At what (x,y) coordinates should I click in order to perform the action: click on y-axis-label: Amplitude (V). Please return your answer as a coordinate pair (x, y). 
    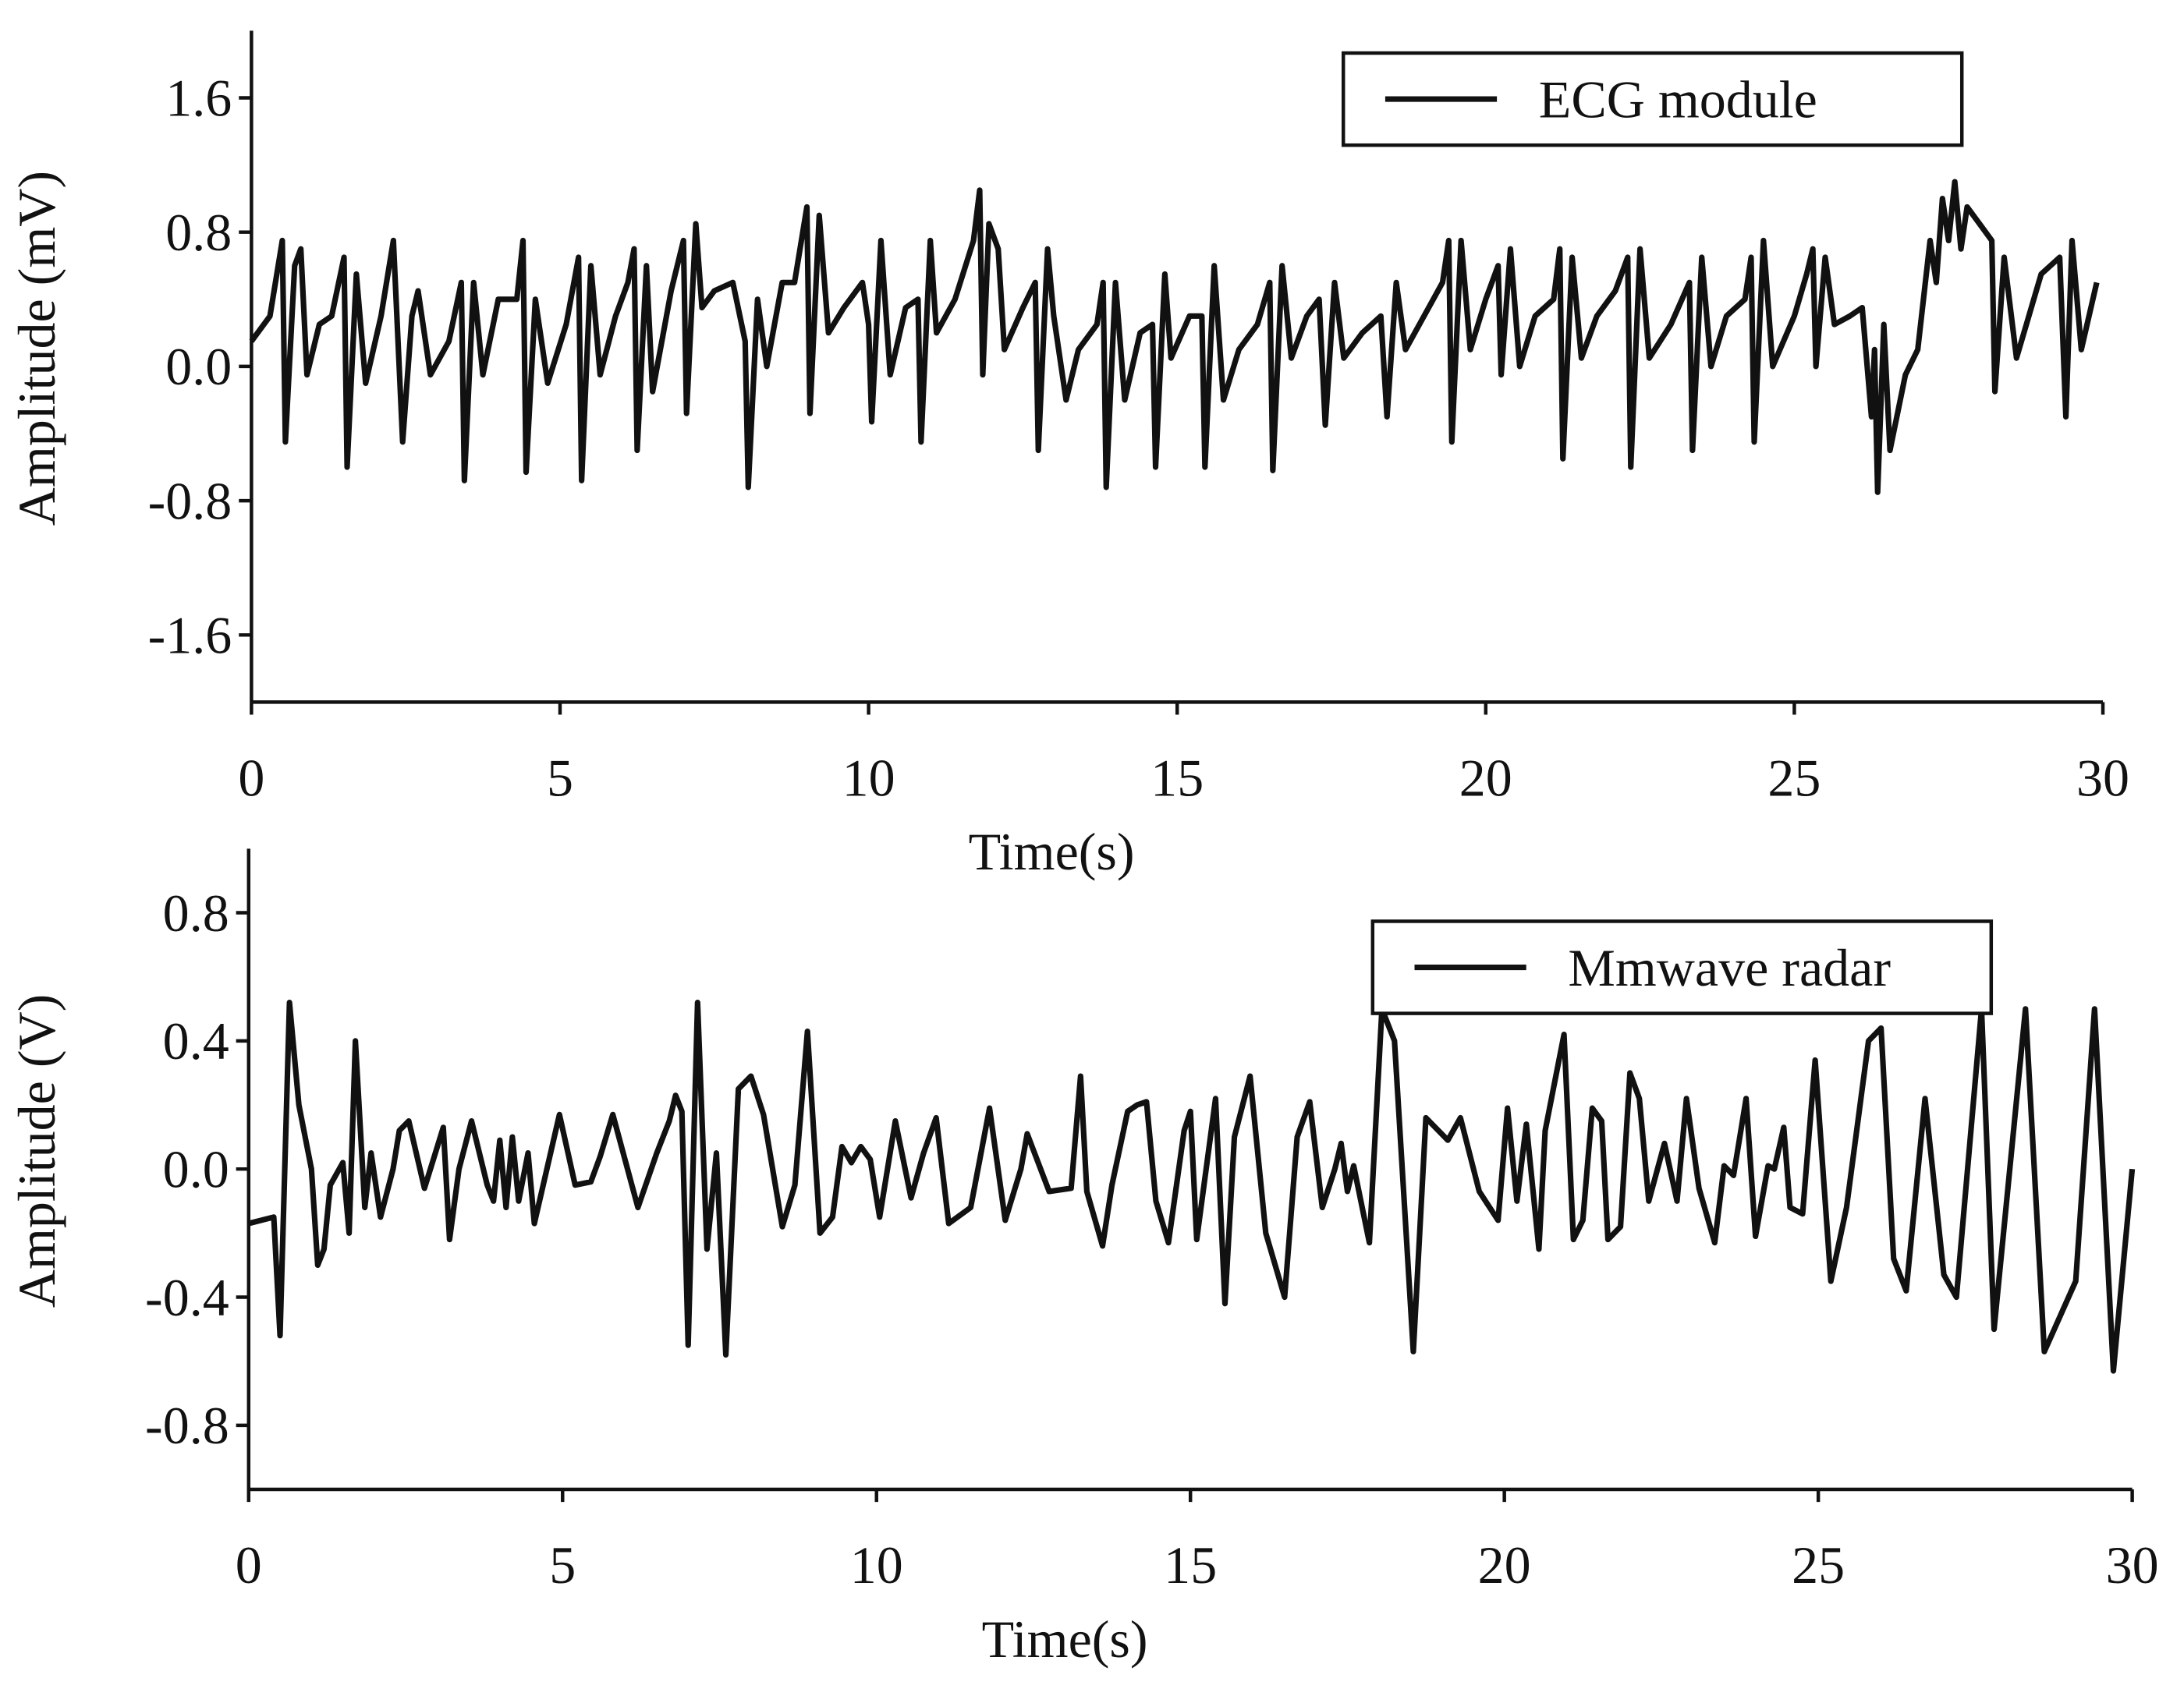
    Looking at the image, I should click on (36, 1151).